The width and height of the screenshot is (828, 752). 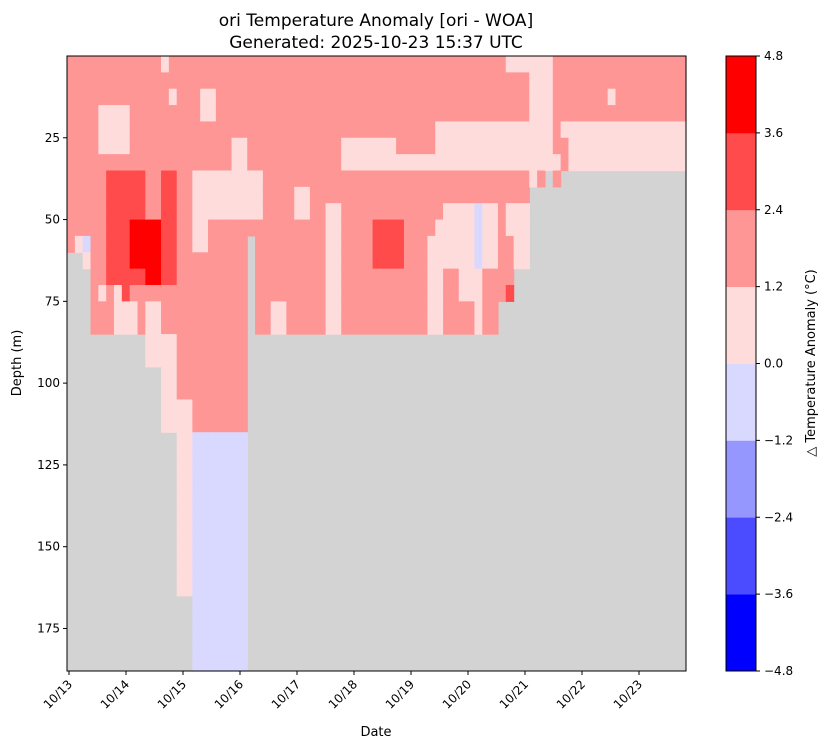 What do you see at coordinates (52, 383) in the screenshot?
I see `y-axis-ticks: 25 50 75 100 125 150 175` at bounding box center [52, 383].